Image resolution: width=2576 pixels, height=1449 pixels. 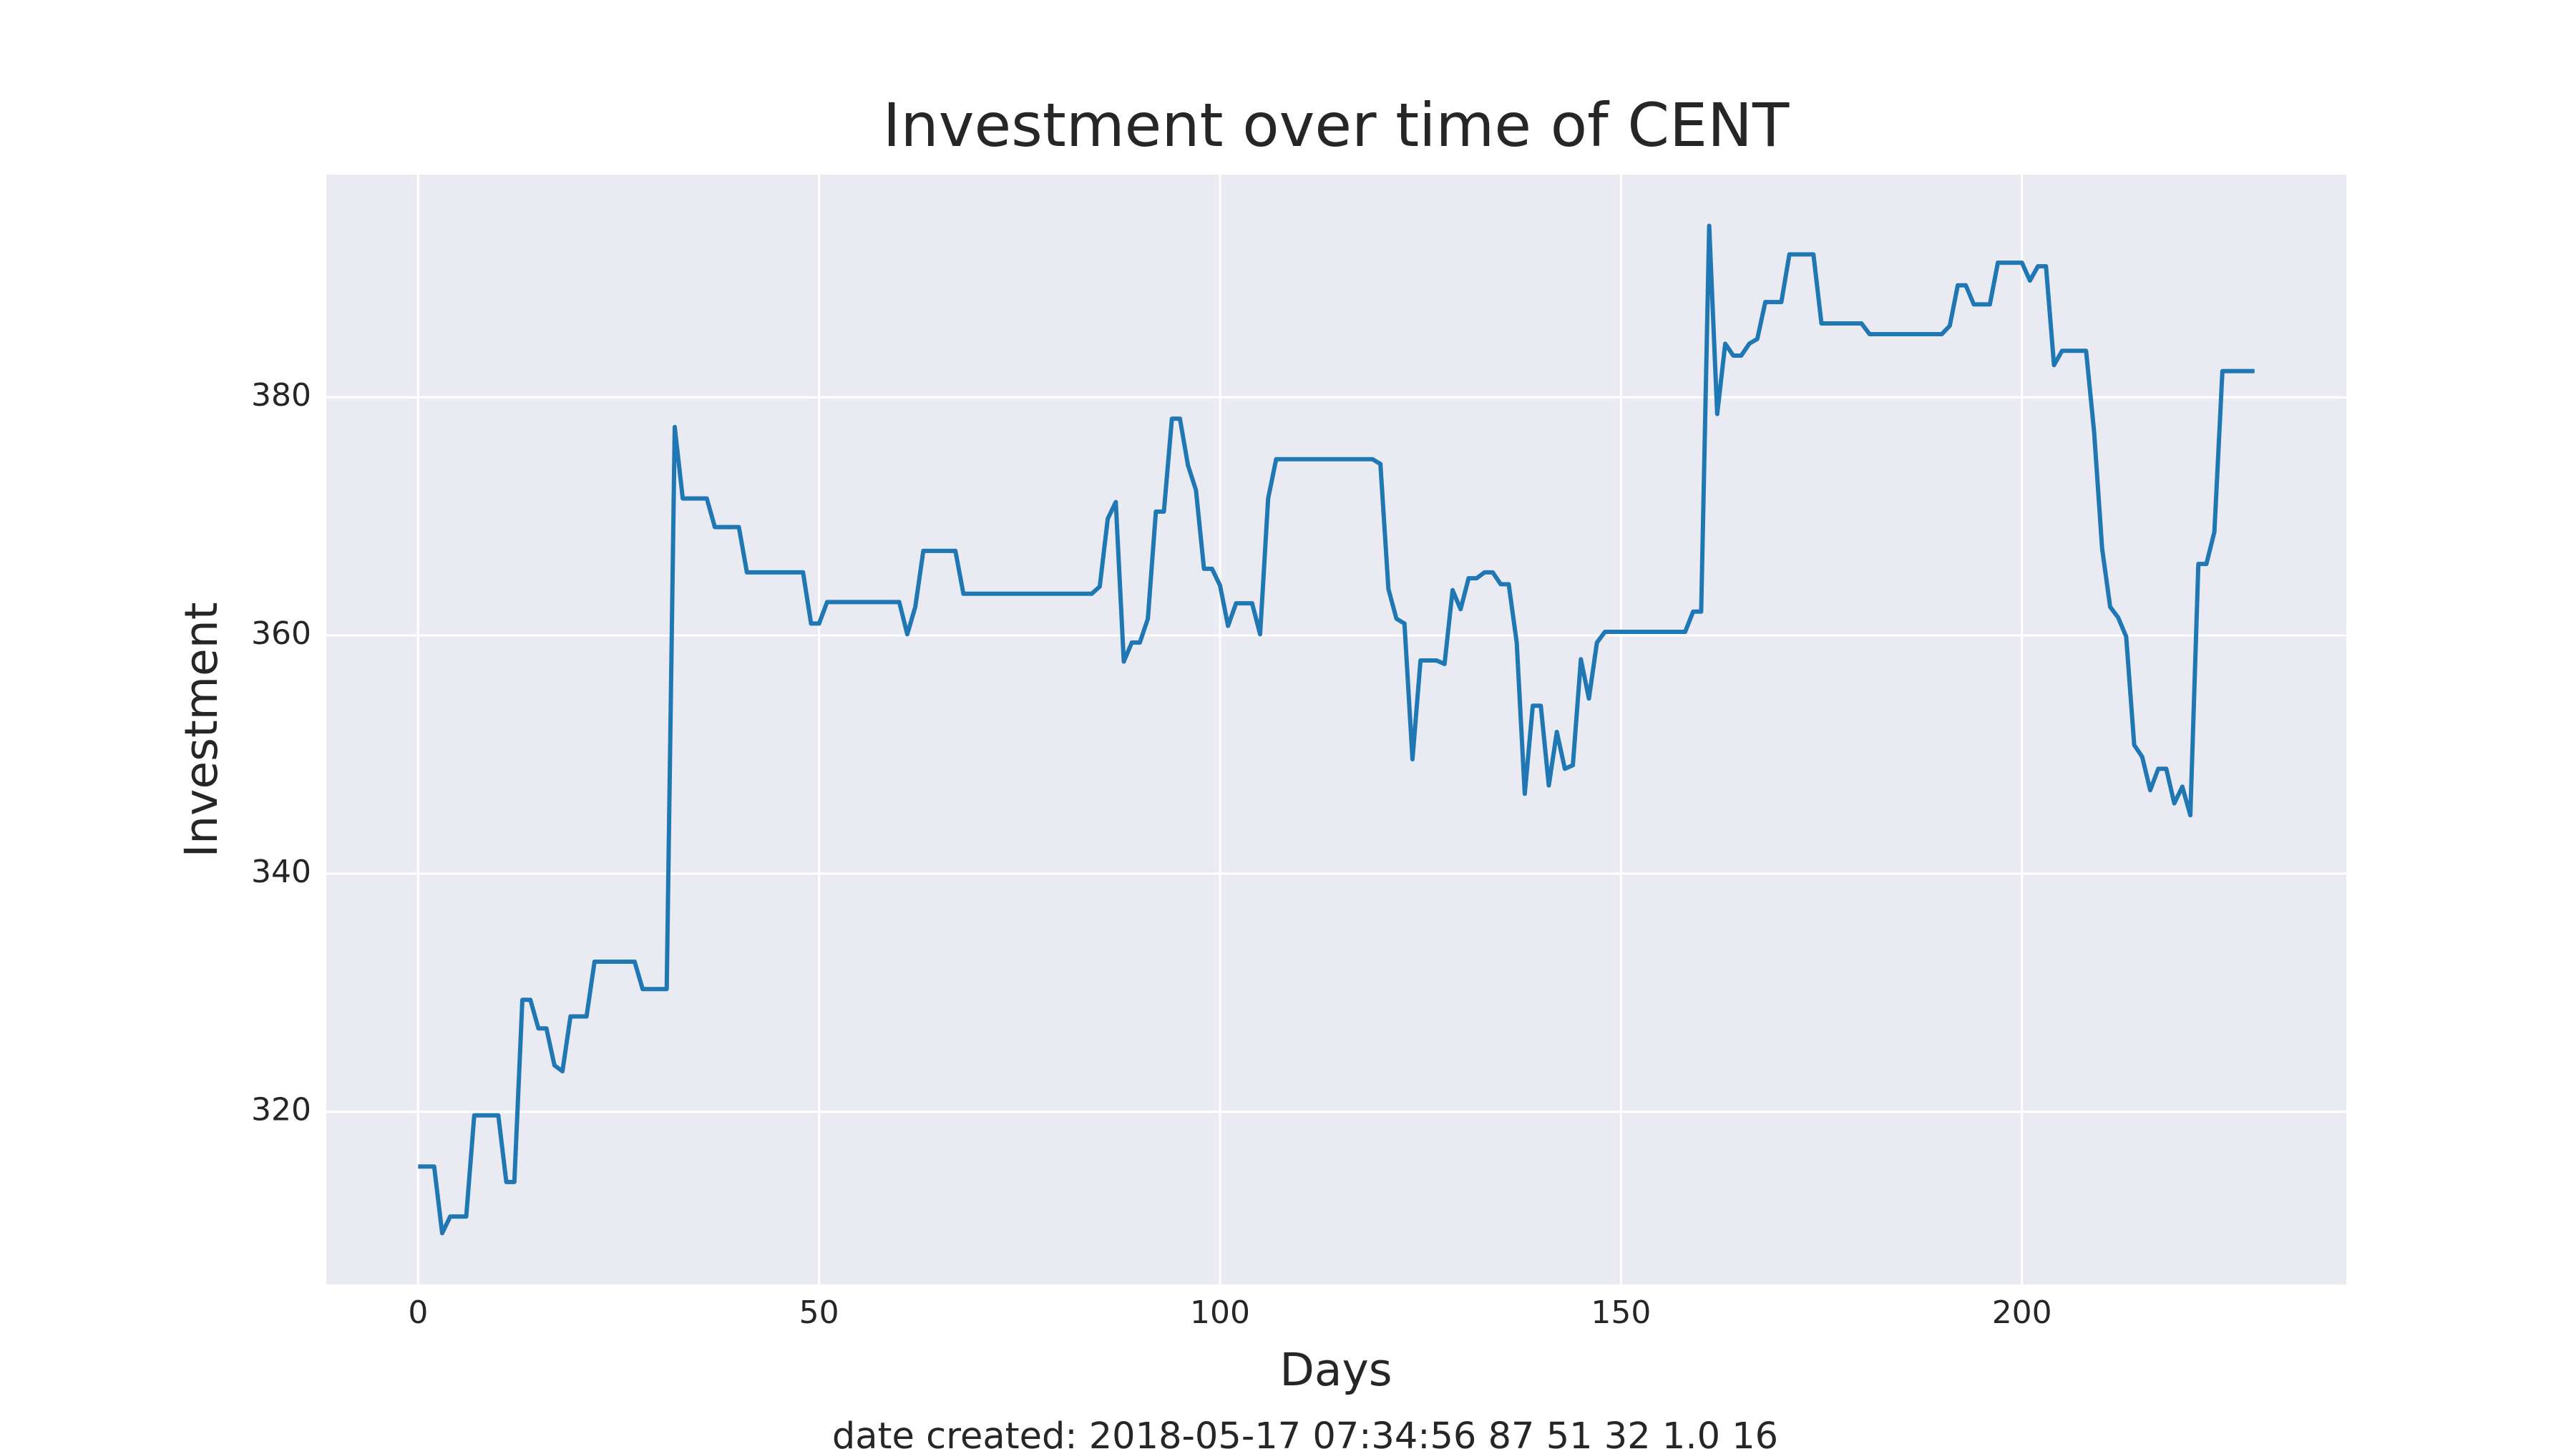 I want to click on x-tick-label: 100, so click(x=1220, y=1312).